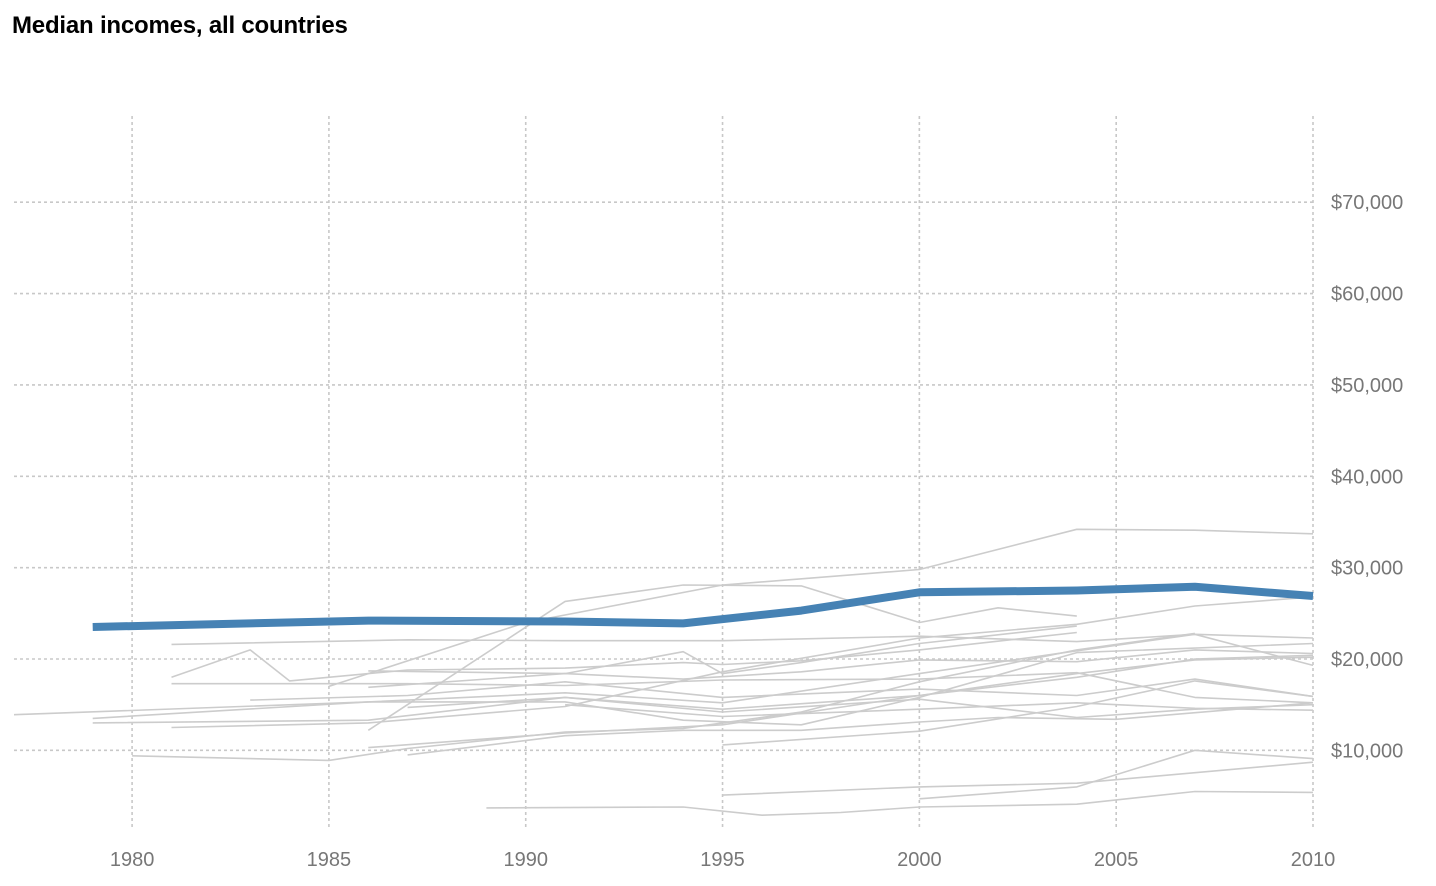 The image size is (1436, 886). I want to click on chart-title: Median incomes, all countries, so click(180, 25).